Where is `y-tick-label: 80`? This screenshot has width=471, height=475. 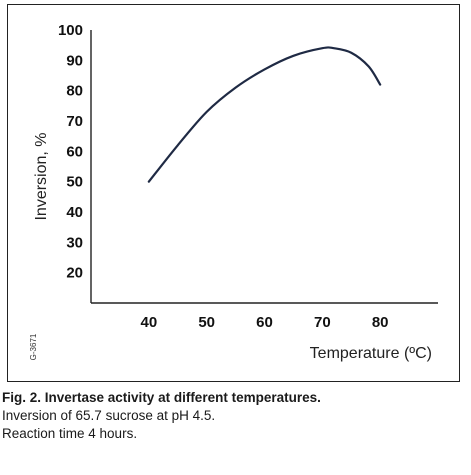 y-tick-label: 80 is located at coordinates (74, 91).